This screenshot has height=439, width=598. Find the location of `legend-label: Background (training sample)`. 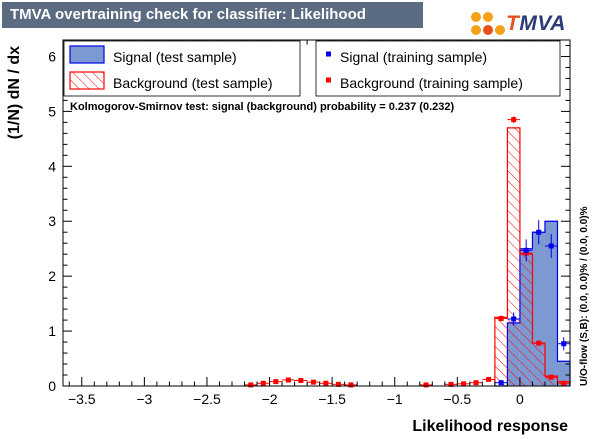

legend-label: Background (training sample) is located at coordinates (431, 83).